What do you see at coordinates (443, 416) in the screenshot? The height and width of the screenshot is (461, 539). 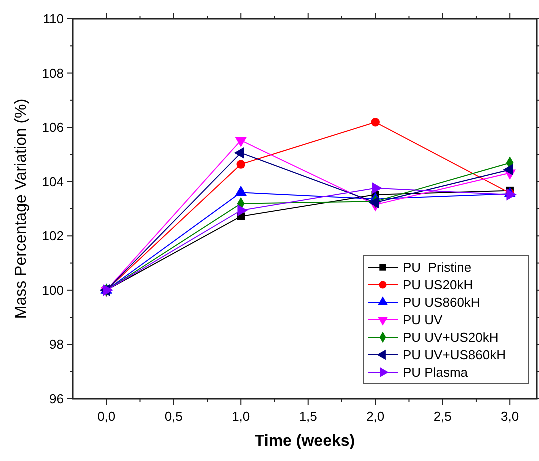 I see `x-tick-label: 2,5` at bounding box center [443, 416].